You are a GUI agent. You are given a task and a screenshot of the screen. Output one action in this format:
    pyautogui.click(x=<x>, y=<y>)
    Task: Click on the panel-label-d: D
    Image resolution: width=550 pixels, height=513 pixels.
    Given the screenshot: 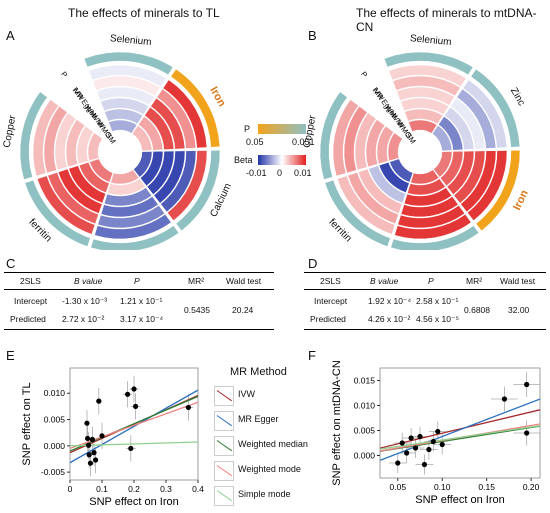 What is the action you would take?
    pyautogui.click(x=313, y=263)
    